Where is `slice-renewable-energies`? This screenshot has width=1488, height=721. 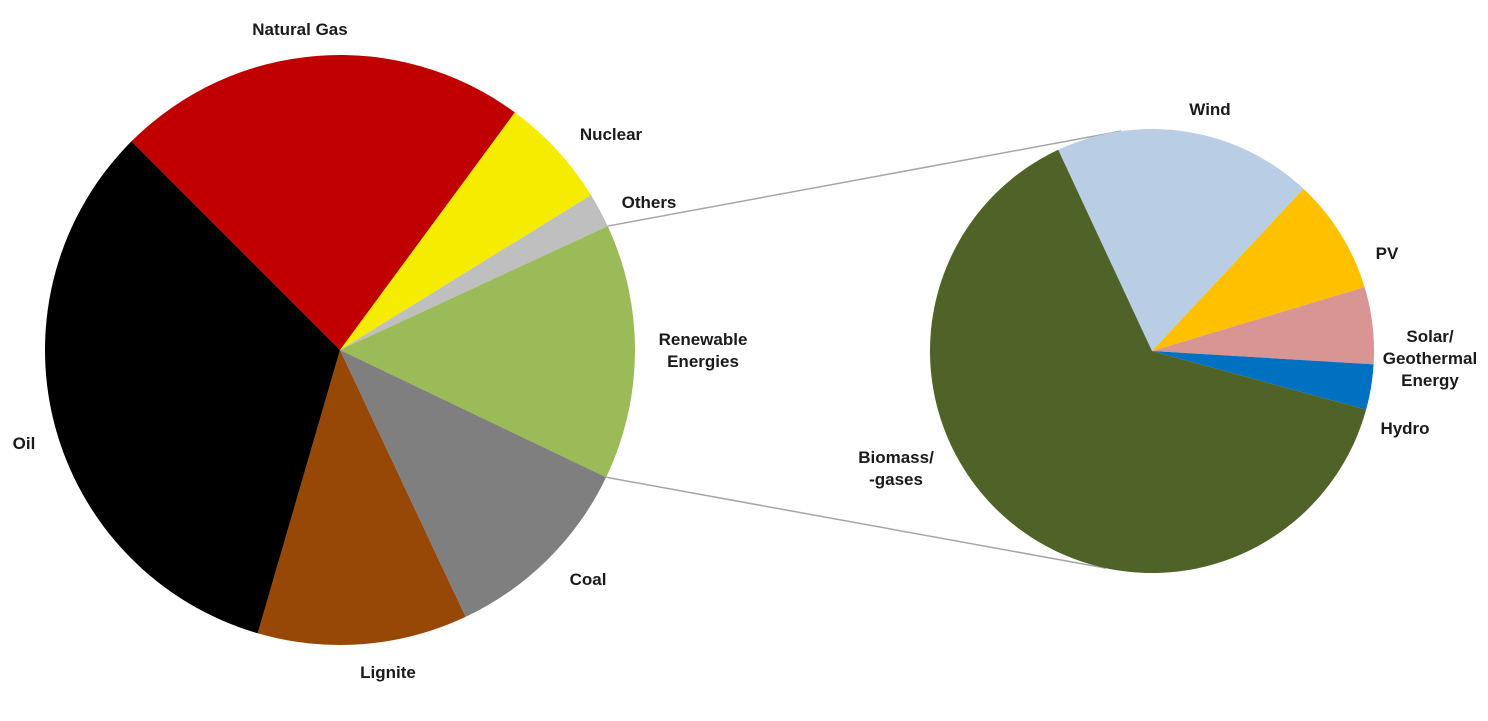 slice-renewable-energies is located at coordinates (488, 352).